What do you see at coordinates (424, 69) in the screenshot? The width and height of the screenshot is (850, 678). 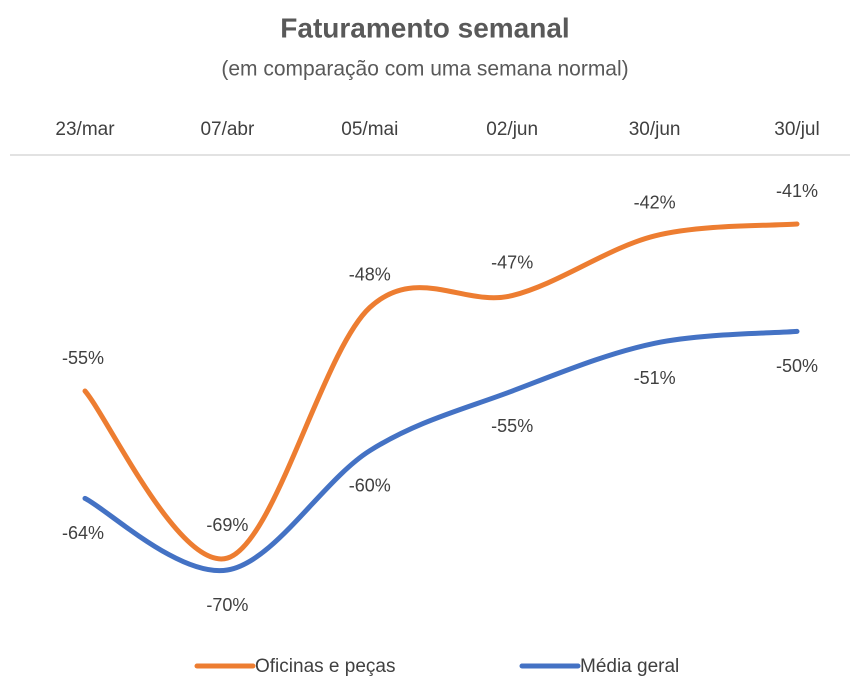 I see `chart-subtitle: (em comparação com uma semana normal)` at bounding box center [424, 69].